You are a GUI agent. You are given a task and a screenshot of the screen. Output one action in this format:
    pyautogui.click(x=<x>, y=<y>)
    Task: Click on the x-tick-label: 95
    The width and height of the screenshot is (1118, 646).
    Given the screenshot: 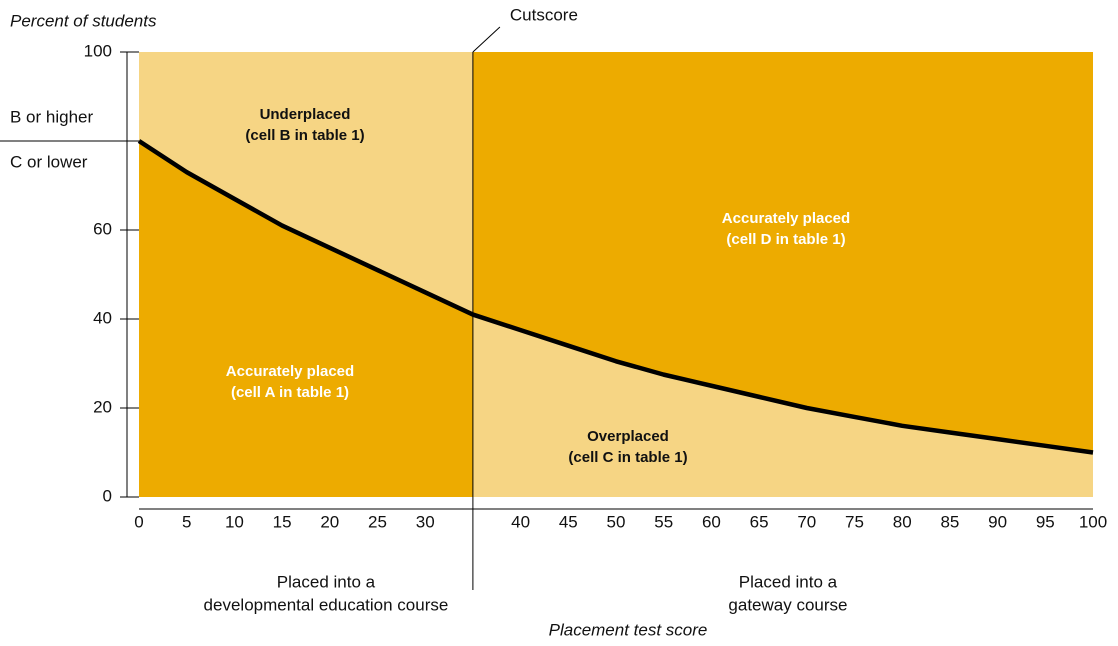 What is the action you would take?
    pyautogui.click(x=1045, y=521)
    